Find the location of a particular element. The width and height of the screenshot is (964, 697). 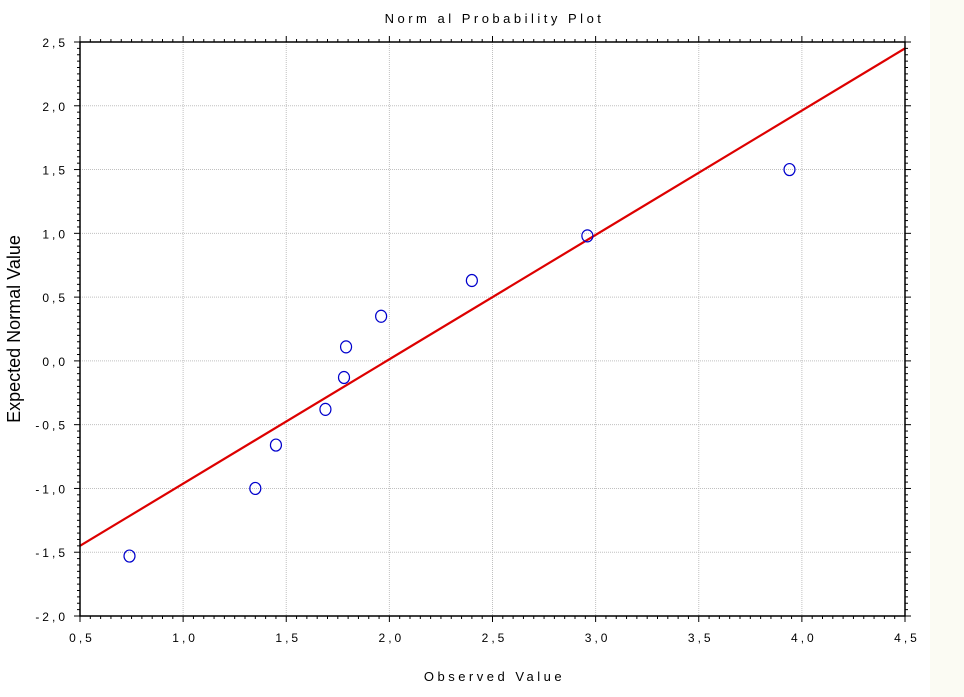

x-tick-label: 4,5 is located at coordinates (907, 638).